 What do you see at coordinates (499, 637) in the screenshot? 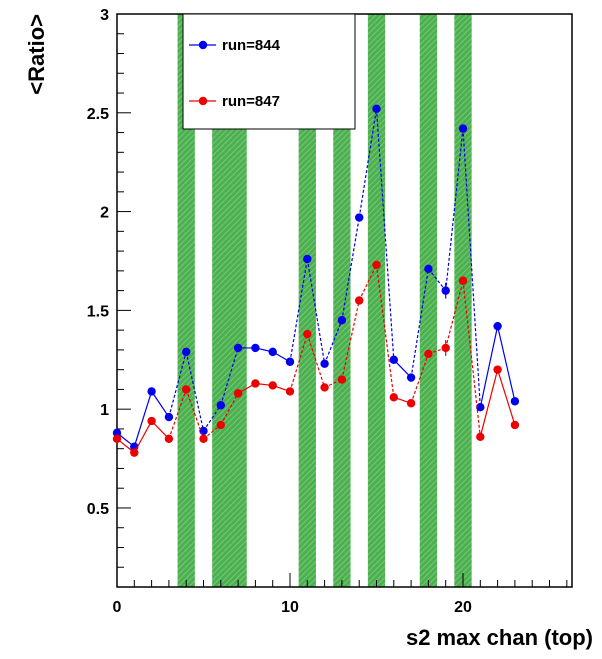
I see `x-axis-title: s2 max chan (top)` at bounding box center [499, 637].